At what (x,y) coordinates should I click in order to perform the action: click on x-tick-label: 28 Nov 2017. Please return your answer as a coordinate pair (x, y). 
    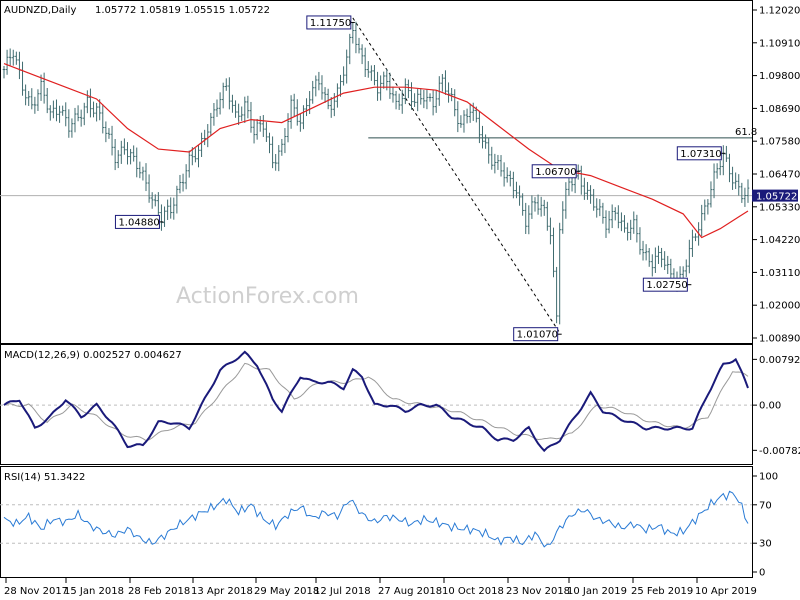
    Looking at the image, I should click on (36, 591).